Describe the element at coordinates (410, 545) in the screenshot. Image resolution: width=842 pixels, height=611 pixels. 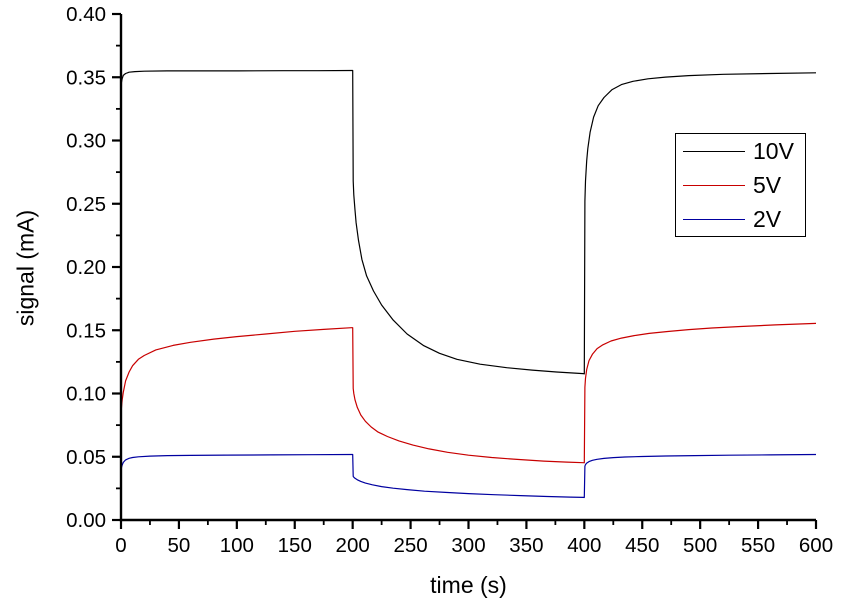
I see `x-tick-label: 250` at that location.